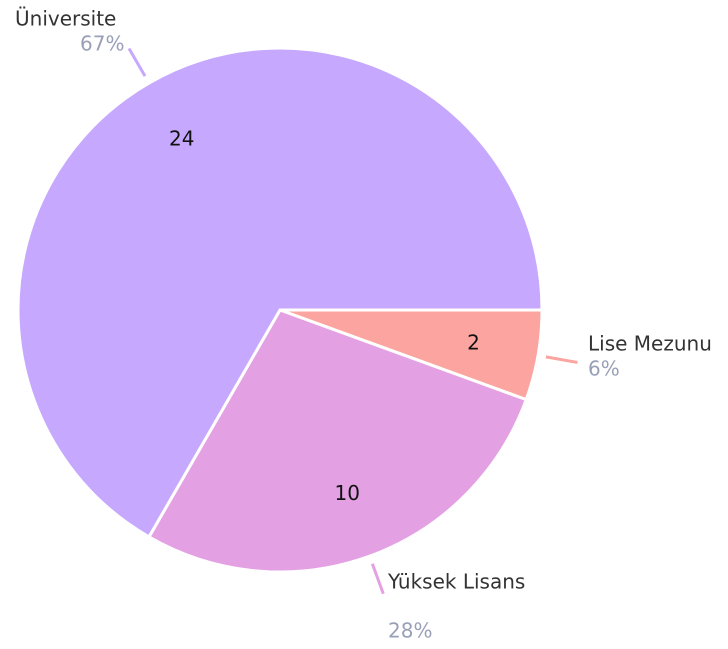 The image size is (728, 649). What do you see at coordinates (102, 44) in the screenshot?
I see `slice-percent: 67%` at bounding box center [102, 44].